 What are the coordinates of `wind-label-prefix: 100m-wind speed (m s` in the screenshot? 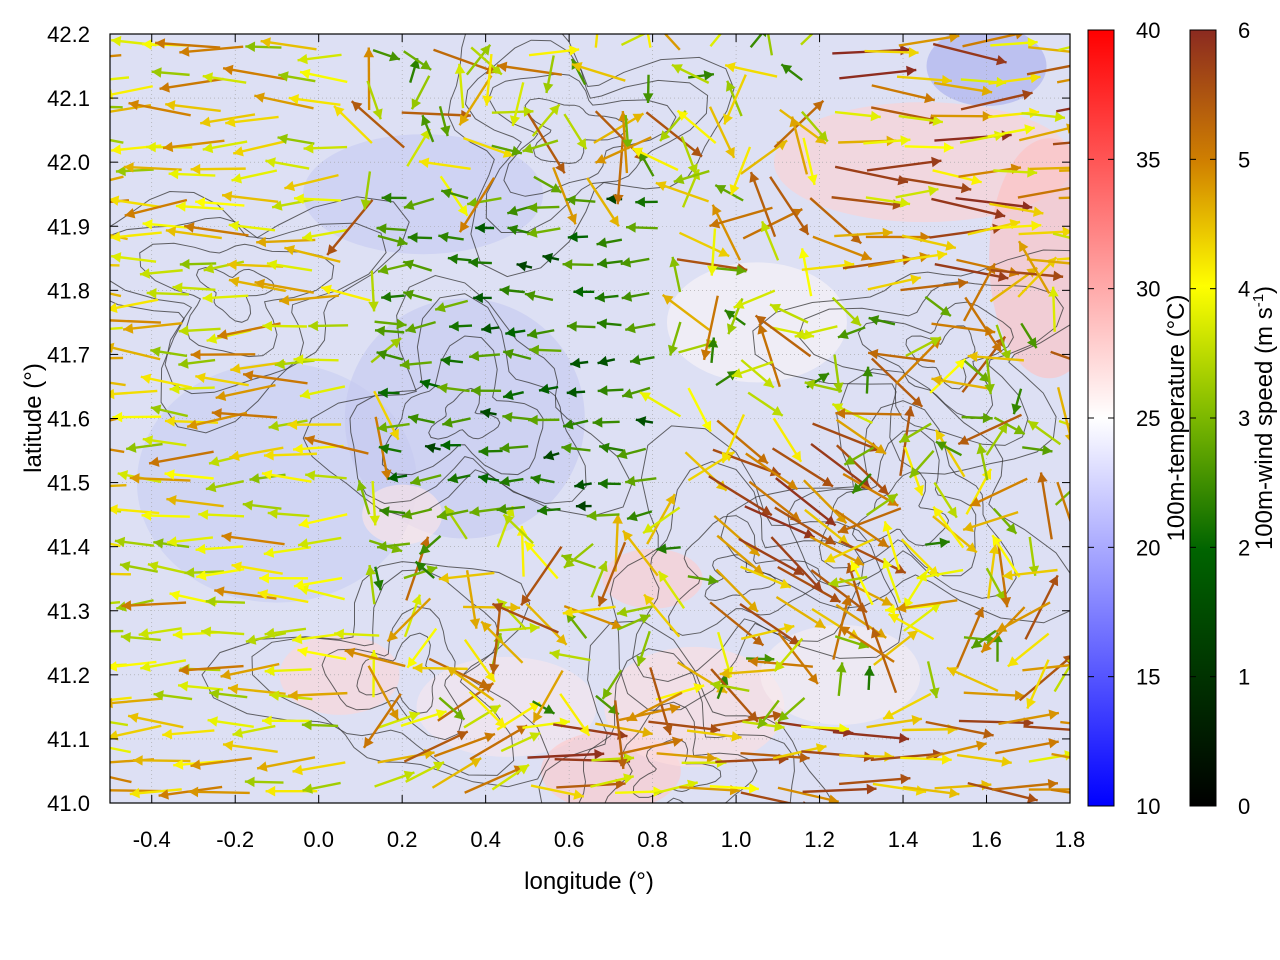 It's located at (1264, 428).